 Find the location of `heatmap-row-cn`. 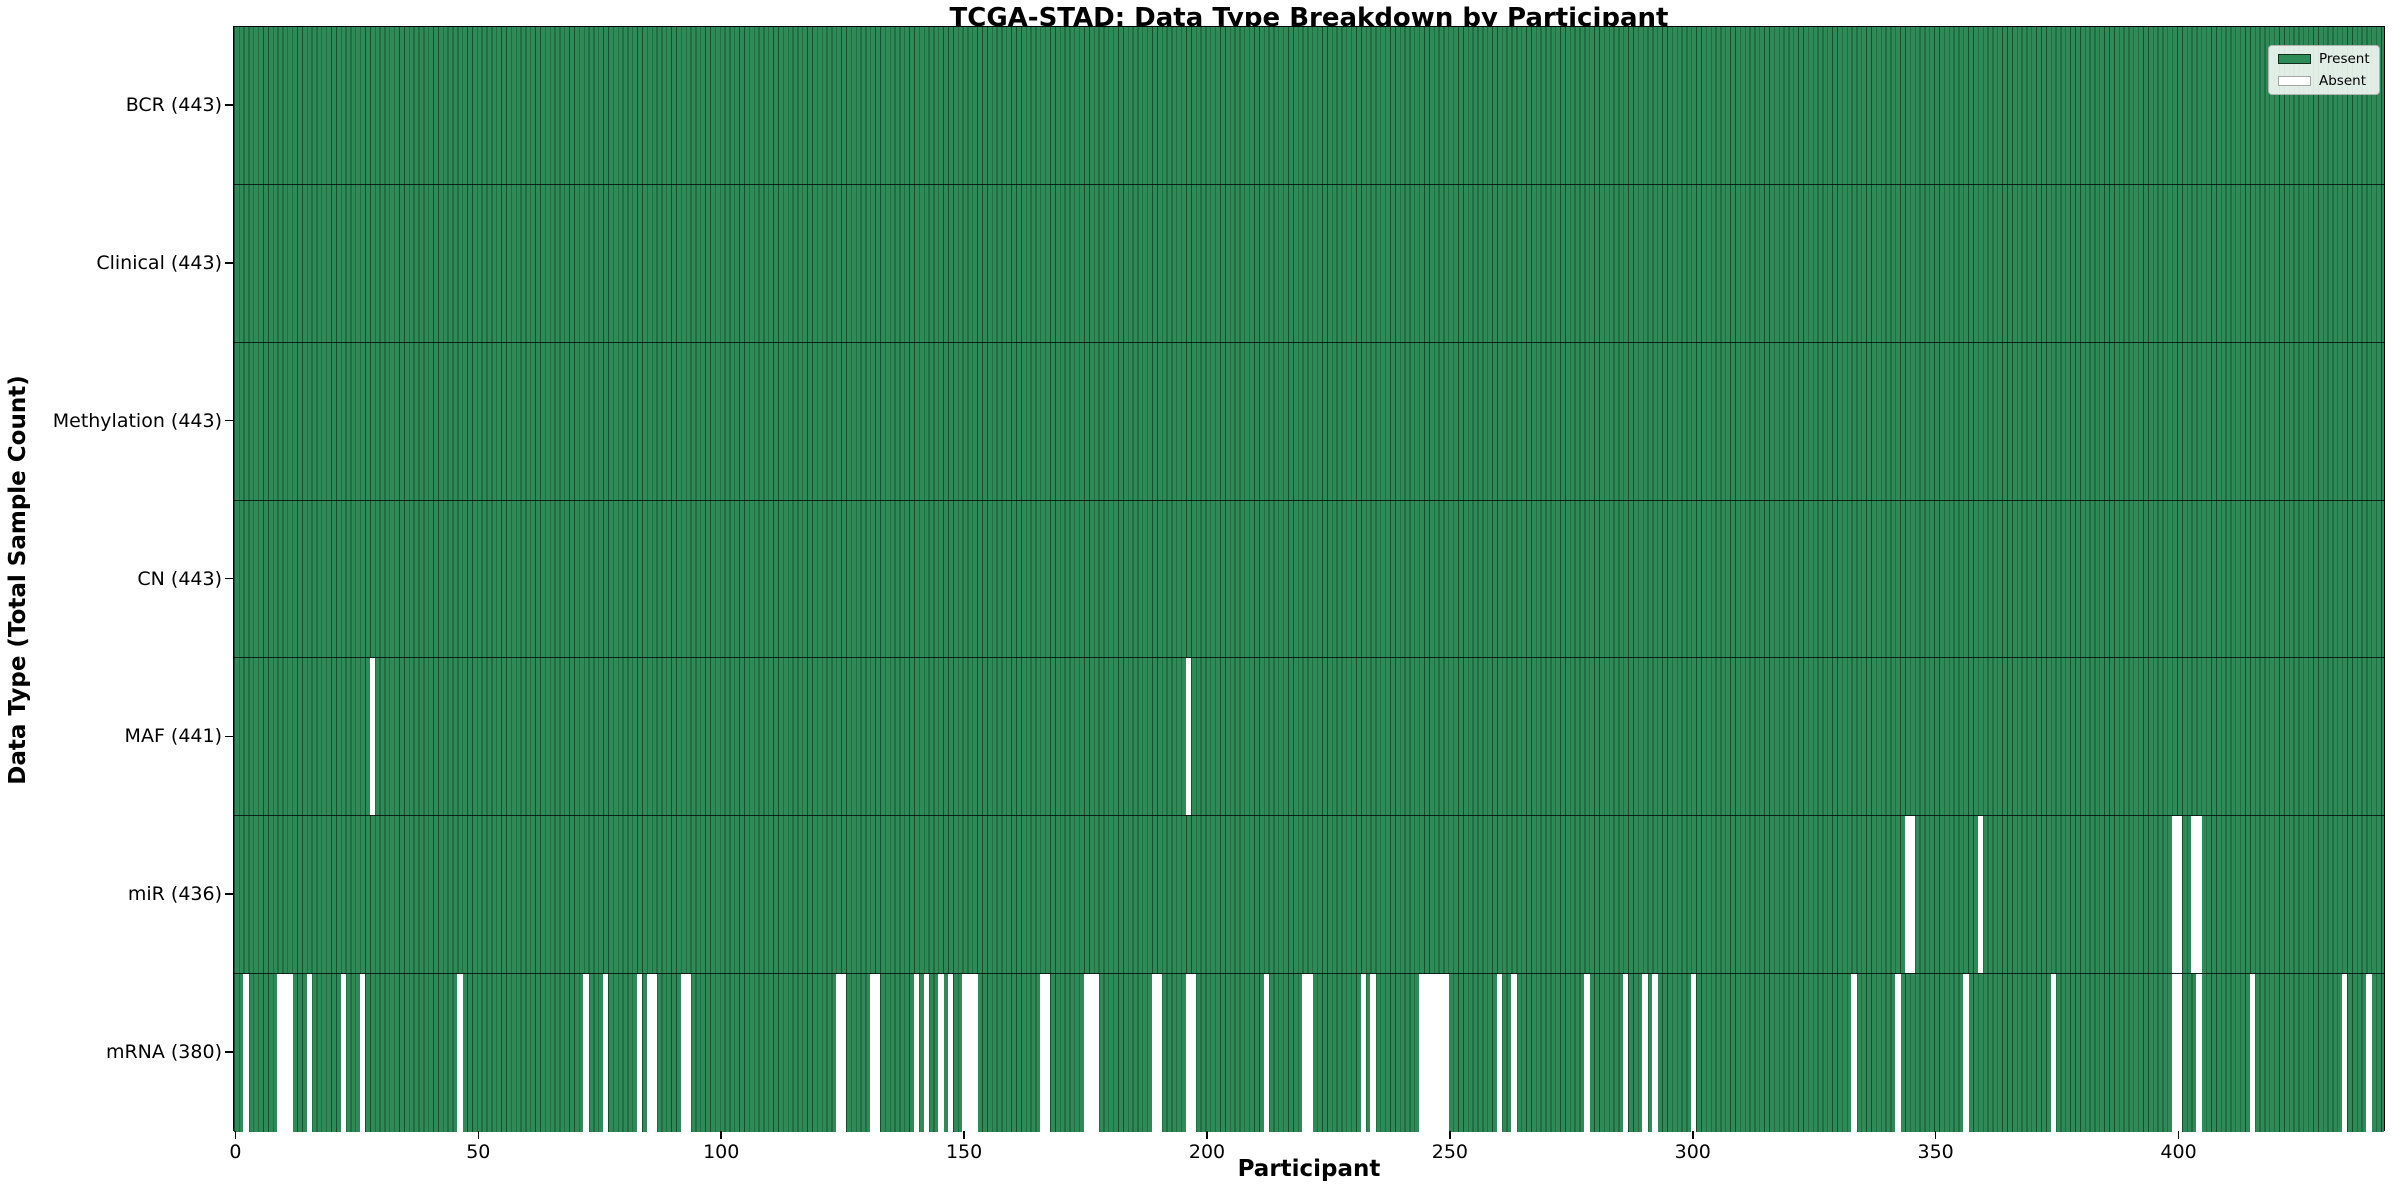

heatmap-row-cn is located at coordinates (1309, 579).